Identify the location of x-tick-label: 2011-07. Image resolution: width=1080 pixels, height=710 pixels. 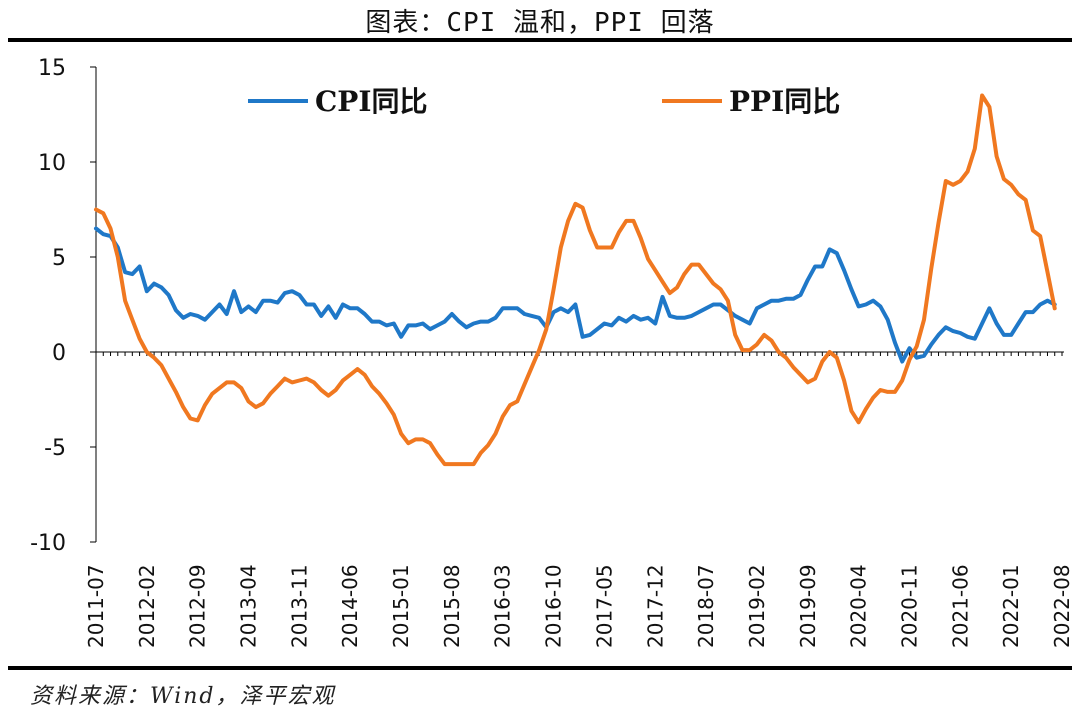
(96, 606).